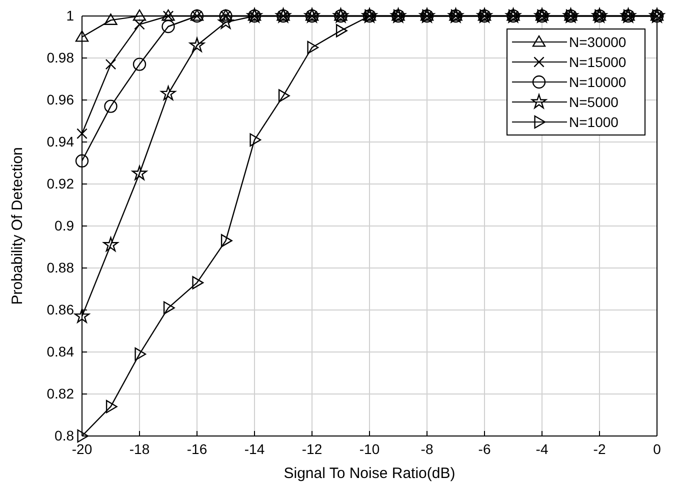 The width and height of the screenshot is (675, 490). I want to click on x-tick-label: -8, so click(427, 448).